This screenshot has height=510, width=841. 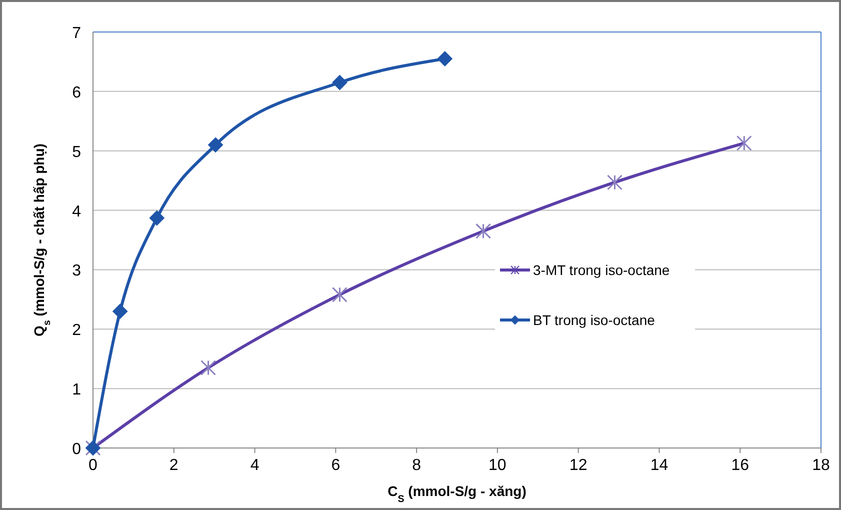 What do you see at coordinates (77, 93) in the screenshot?
I see `y-tick-label: 6` at bounding box center [77, 93].